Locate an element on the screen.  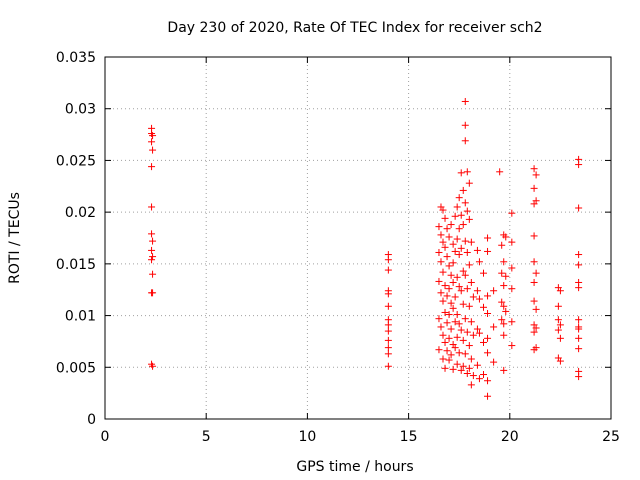
y-tick-label: 0.03 is located at coordinates (80, 110).